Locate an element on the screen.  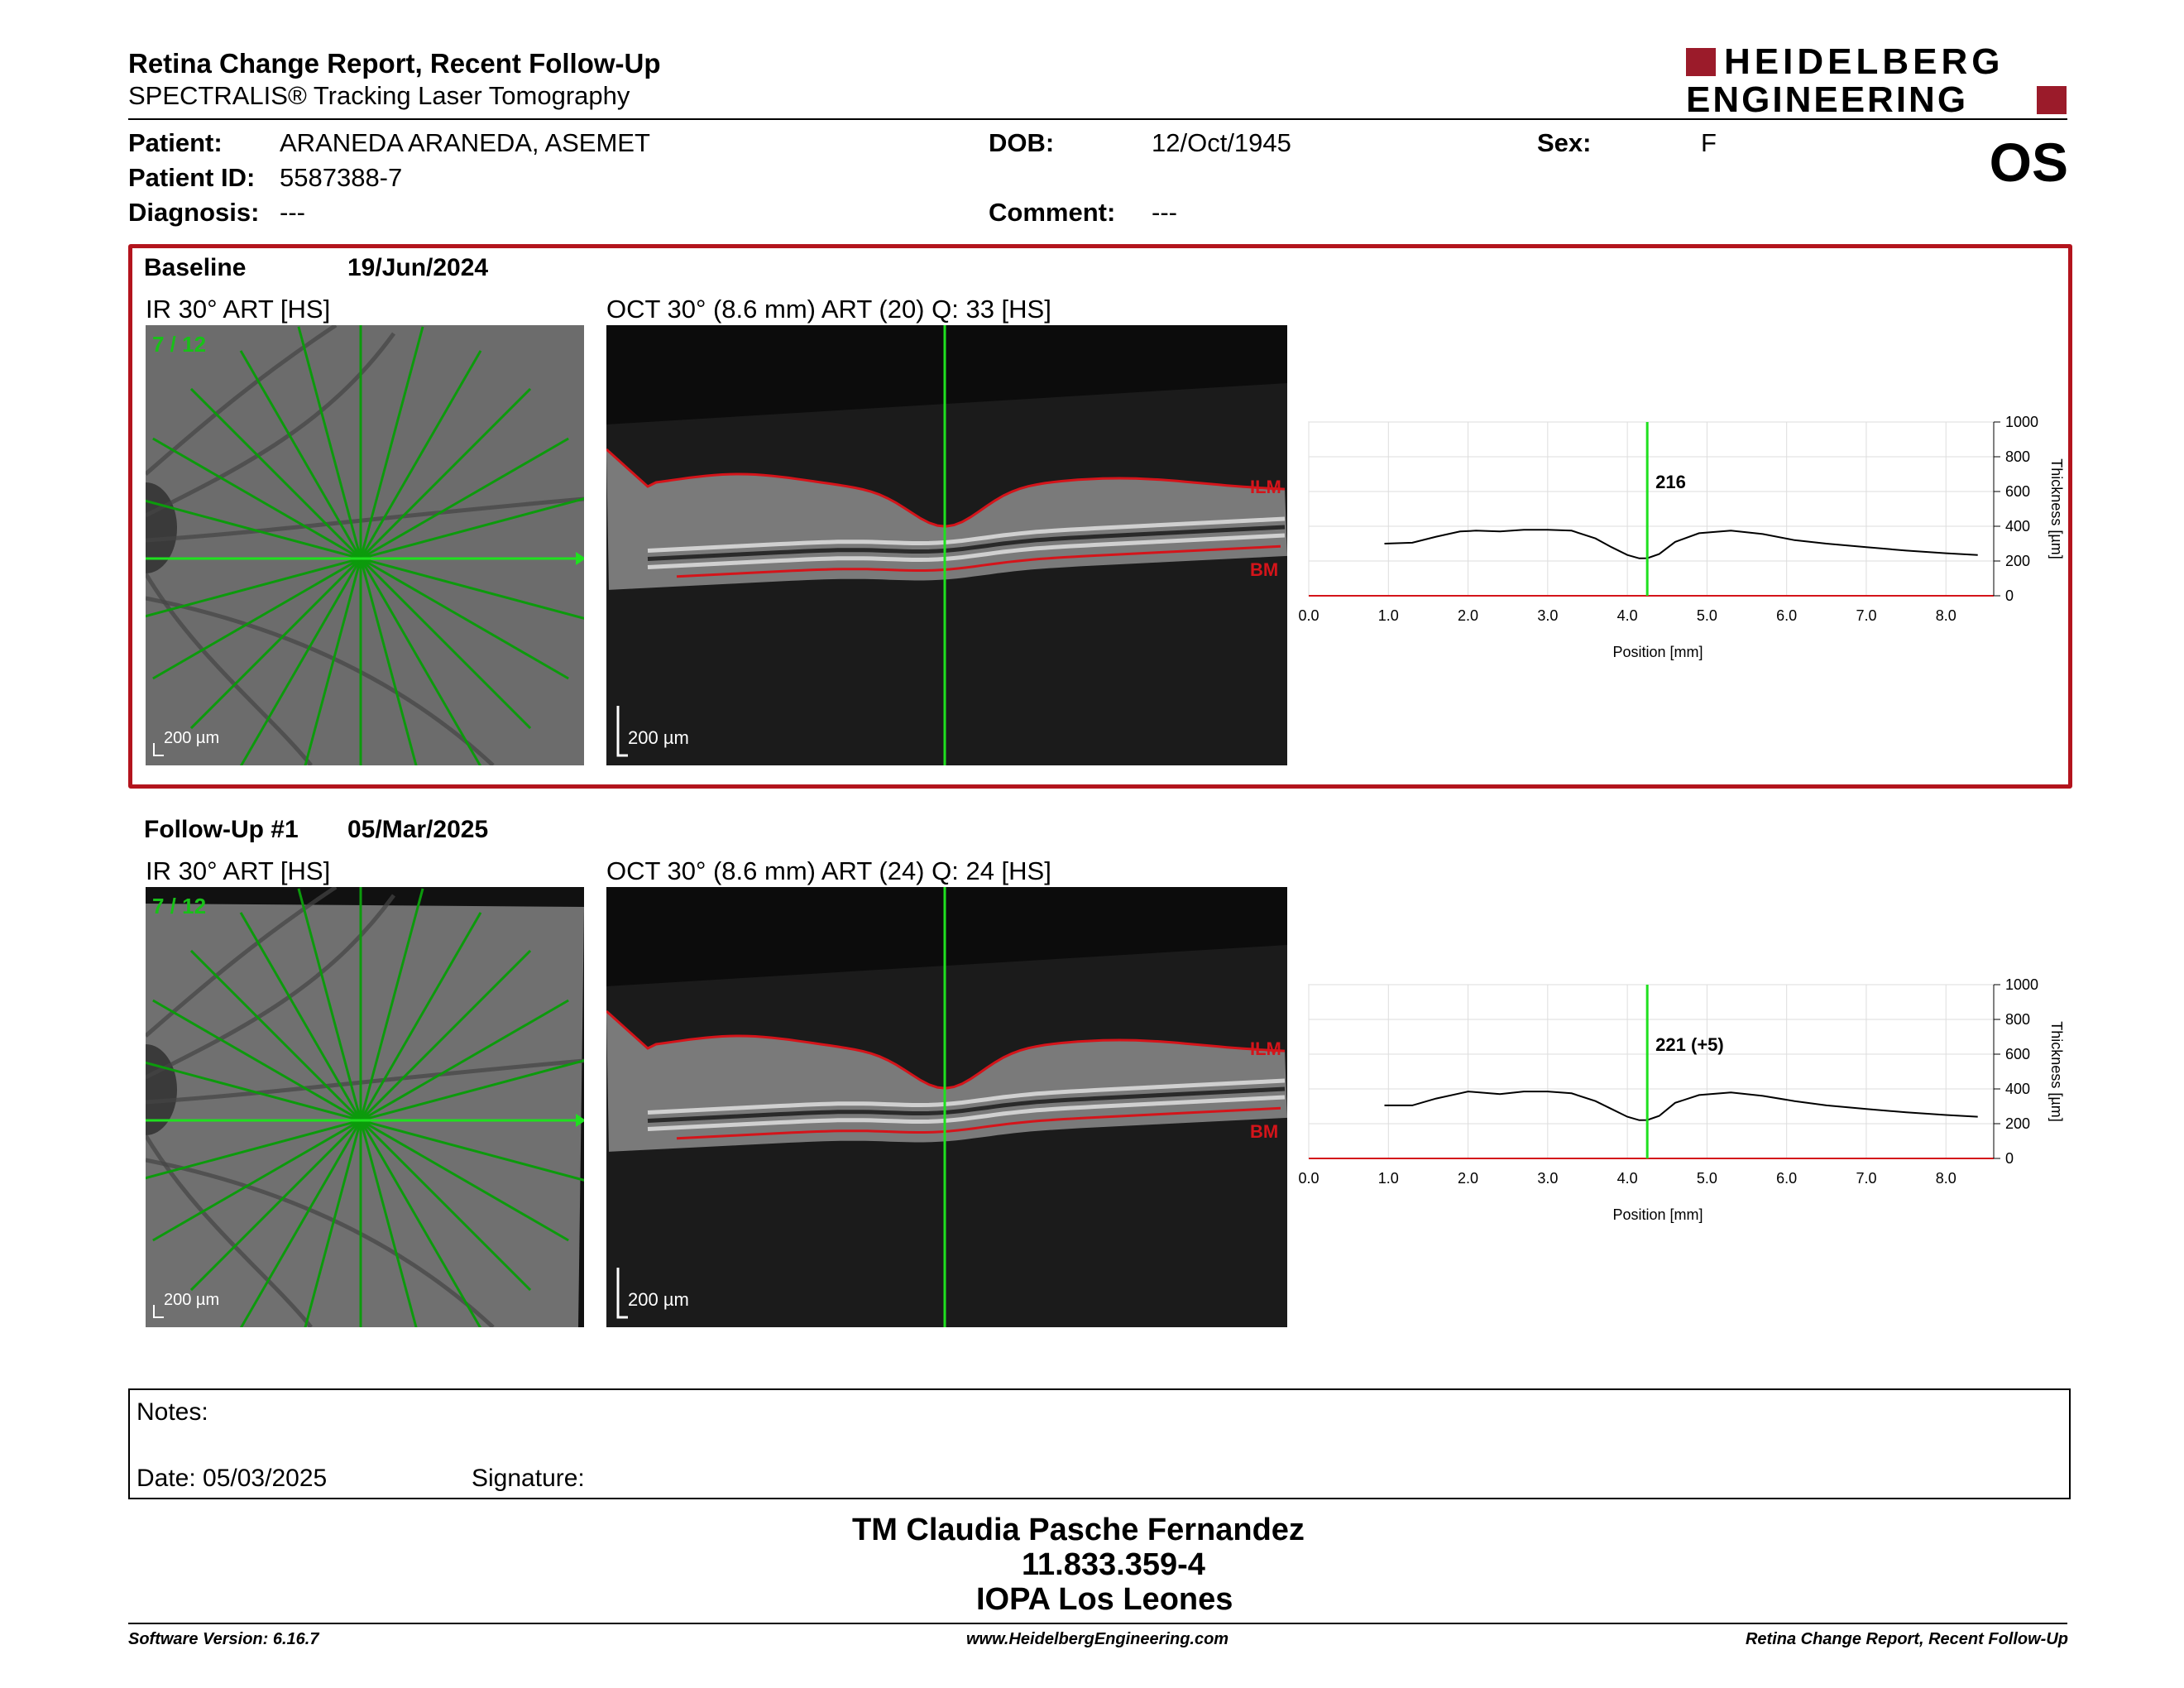
baseline-chart-xtick-0: 0.0 is located at coordinates (1308, 615).